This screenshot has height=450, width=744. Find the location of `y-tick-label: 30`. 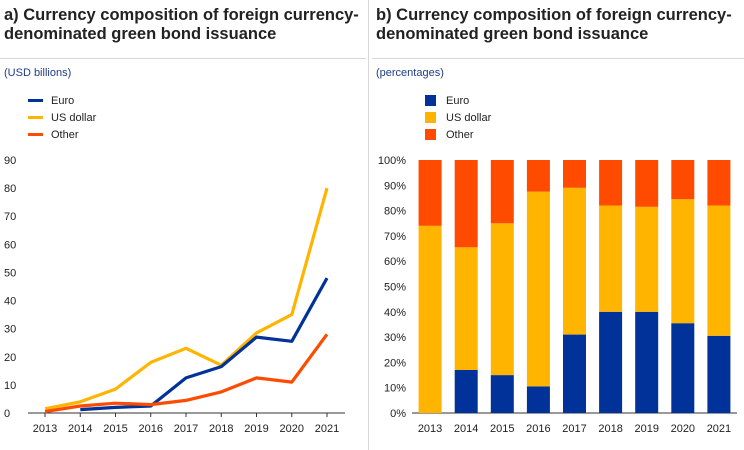

y-tick-label: 30 is located at coordinates (10, 330).